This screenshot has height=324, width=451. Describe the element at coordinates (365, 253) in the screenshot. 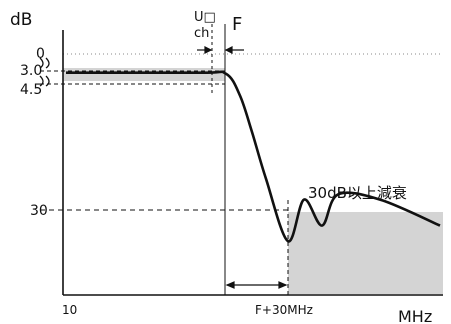

I see `stopband-shade` at that location.